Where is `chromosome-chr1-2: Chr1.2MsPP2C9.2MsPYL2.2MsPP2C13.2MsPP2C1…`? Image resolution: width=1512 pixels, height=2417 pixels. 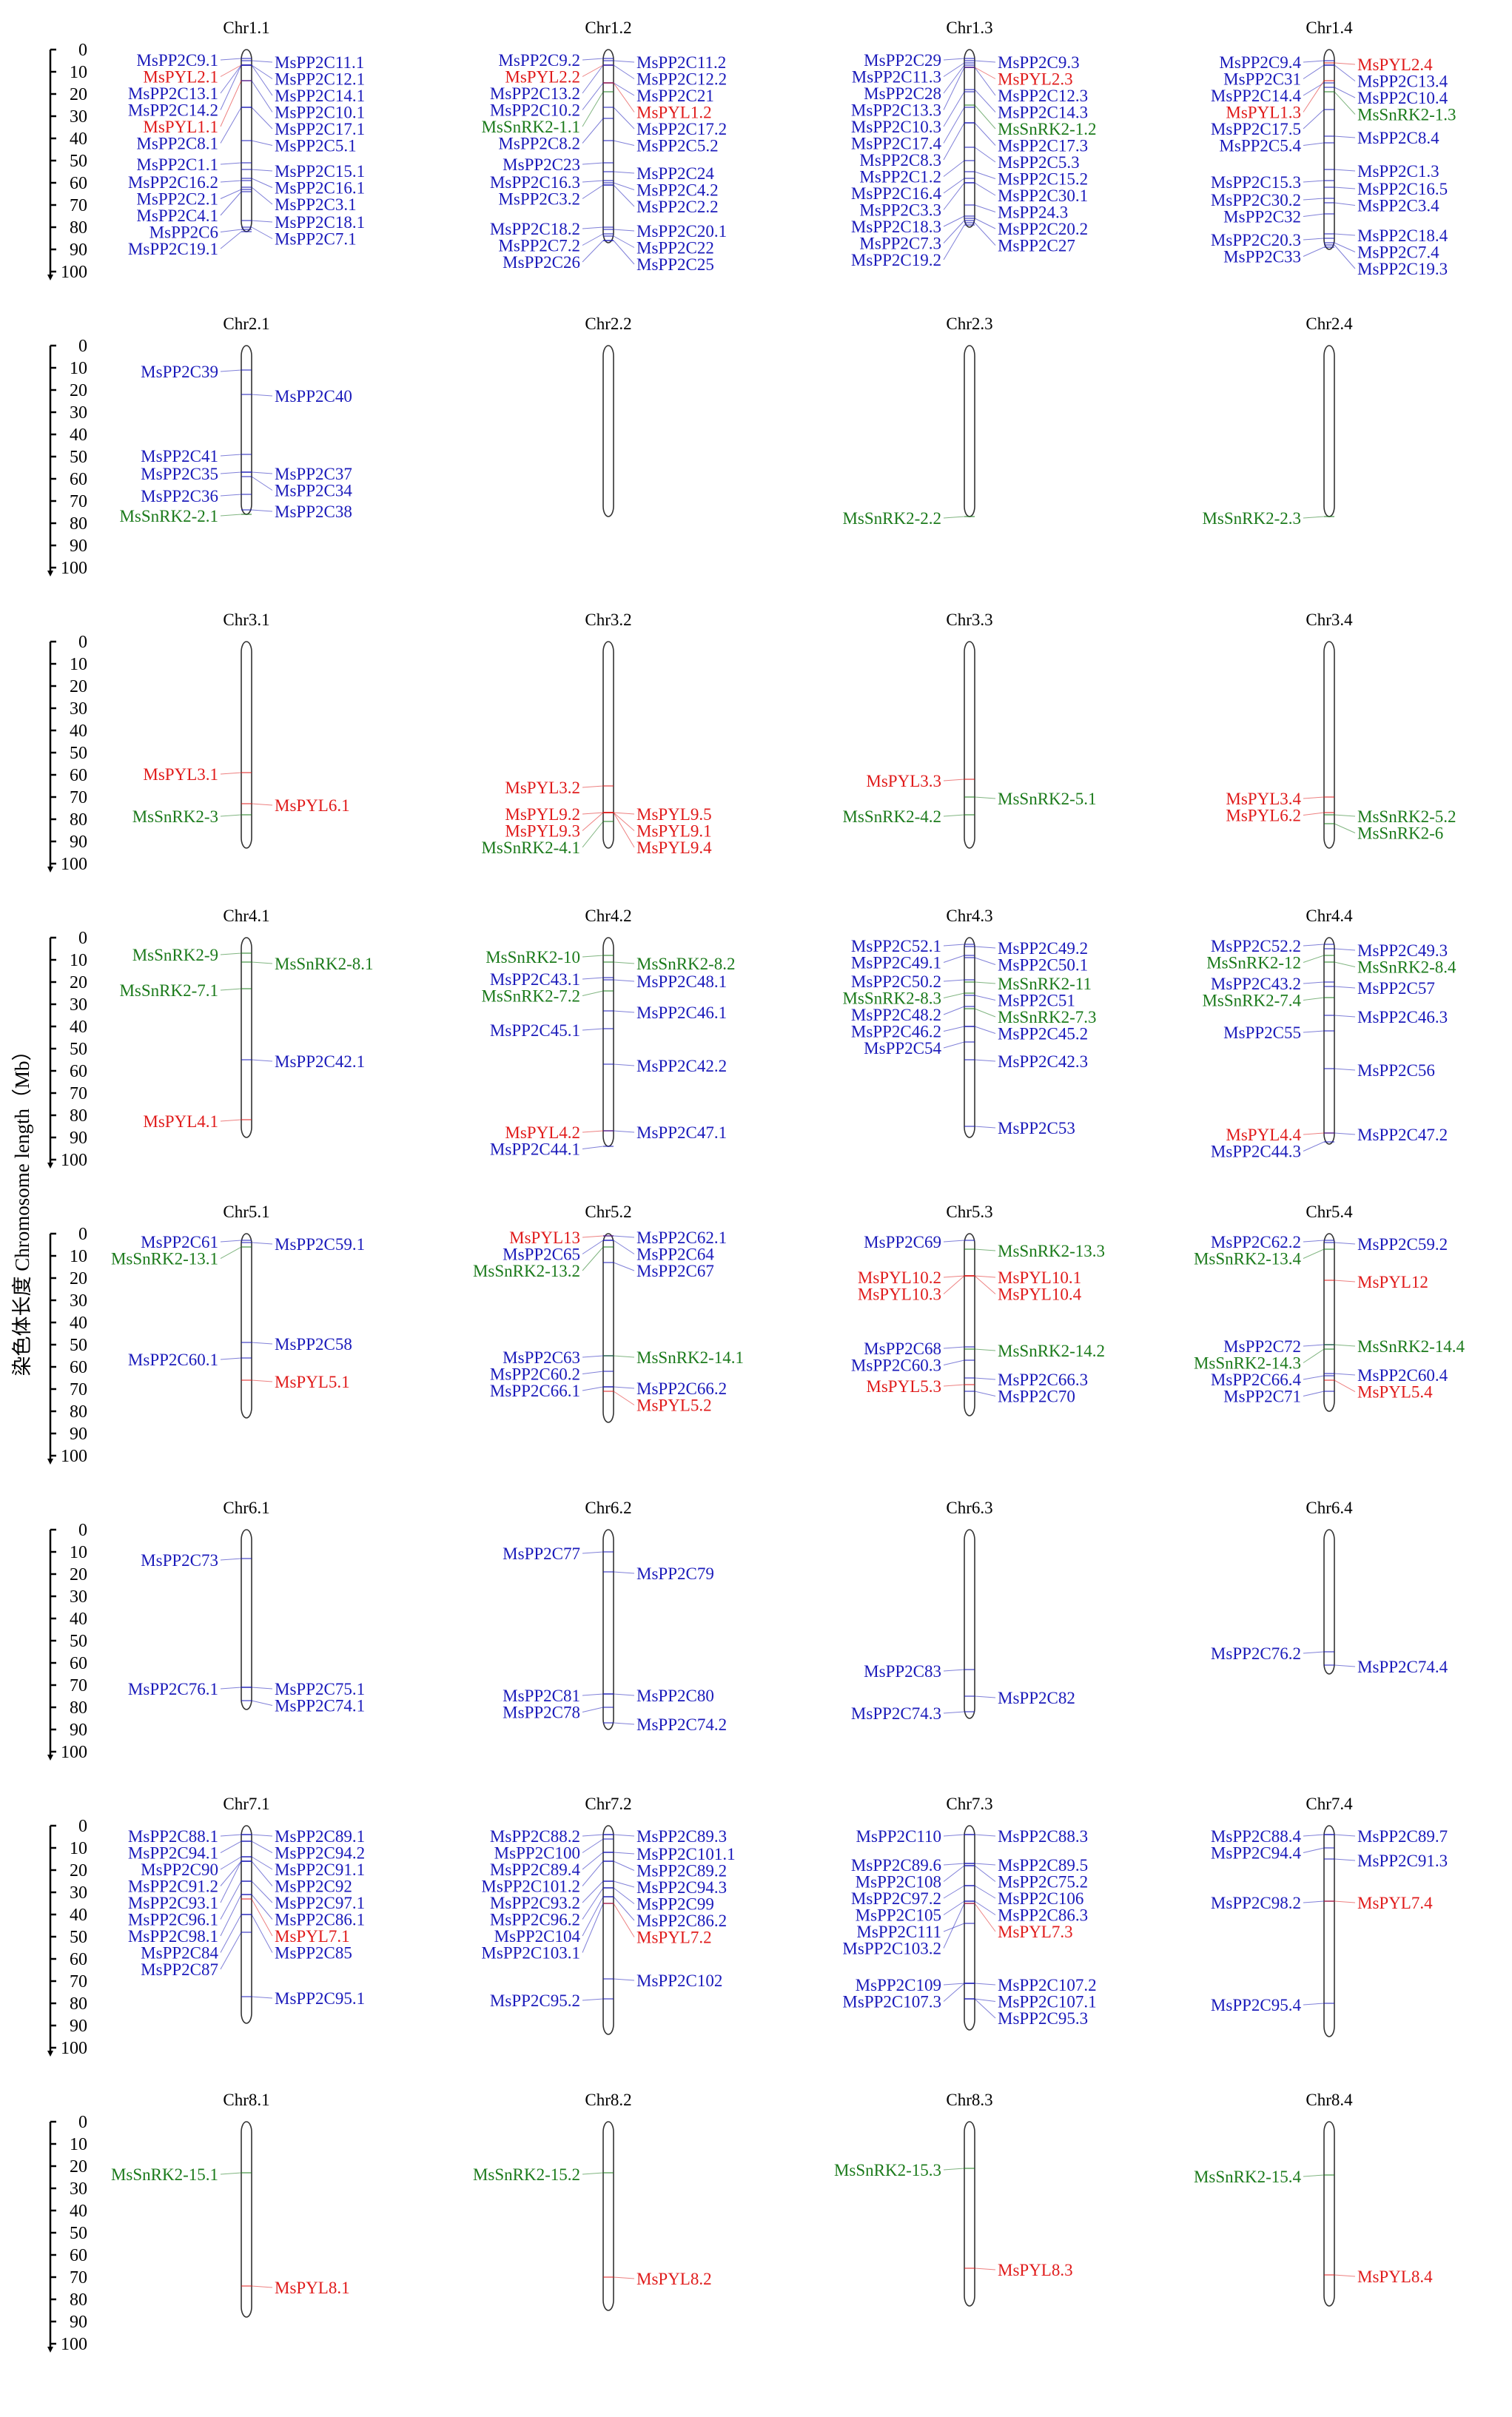 chromosome-chr1-2: Chr1.2MsPP2C9.2MsPYL2.2MsPP2C13.2MsPP2C1… is located at coordinates (604, 146).